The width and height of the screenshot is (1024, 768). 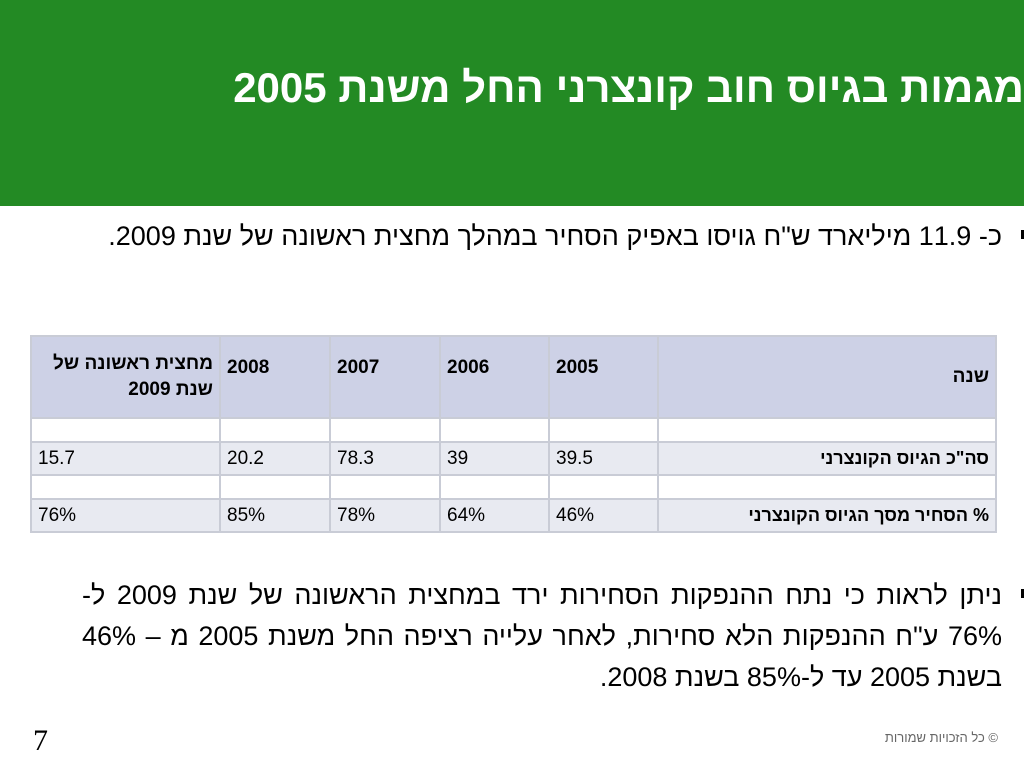 I want to click on table-header-cell: 2008, so click(x=275, y=377).